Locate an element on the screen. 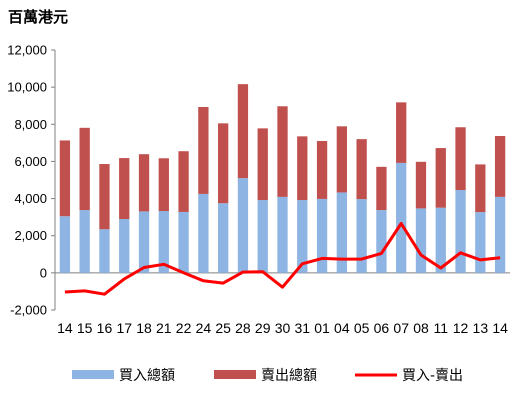 The image size is (519, 403). x-tick-label: 29 is located at coordinates (263, 328).